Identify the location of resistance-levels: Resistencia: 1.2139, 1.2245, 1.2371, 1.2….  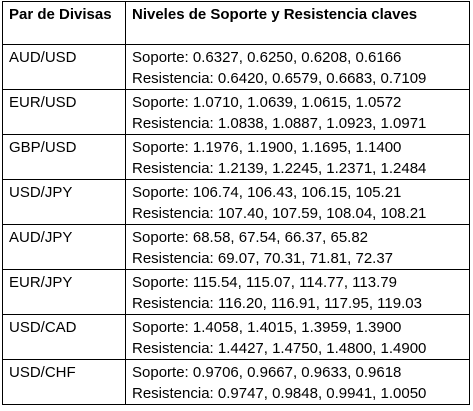
(279, 168).